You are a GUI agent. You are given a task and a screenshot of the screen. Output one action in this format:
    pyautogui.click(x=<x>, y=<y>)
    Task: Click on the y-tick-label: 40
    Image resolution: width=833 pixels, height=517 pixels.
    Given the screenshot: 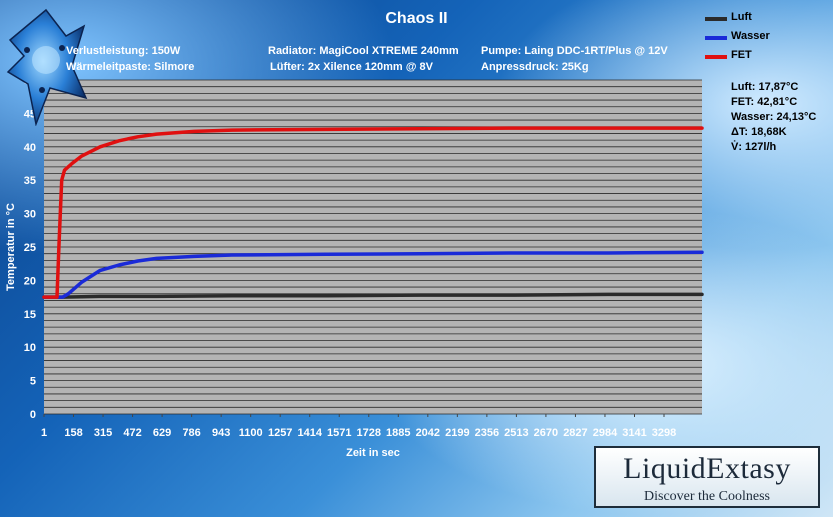 What is the action you would take?
    pyautogui.click(x=30, y=148)
    